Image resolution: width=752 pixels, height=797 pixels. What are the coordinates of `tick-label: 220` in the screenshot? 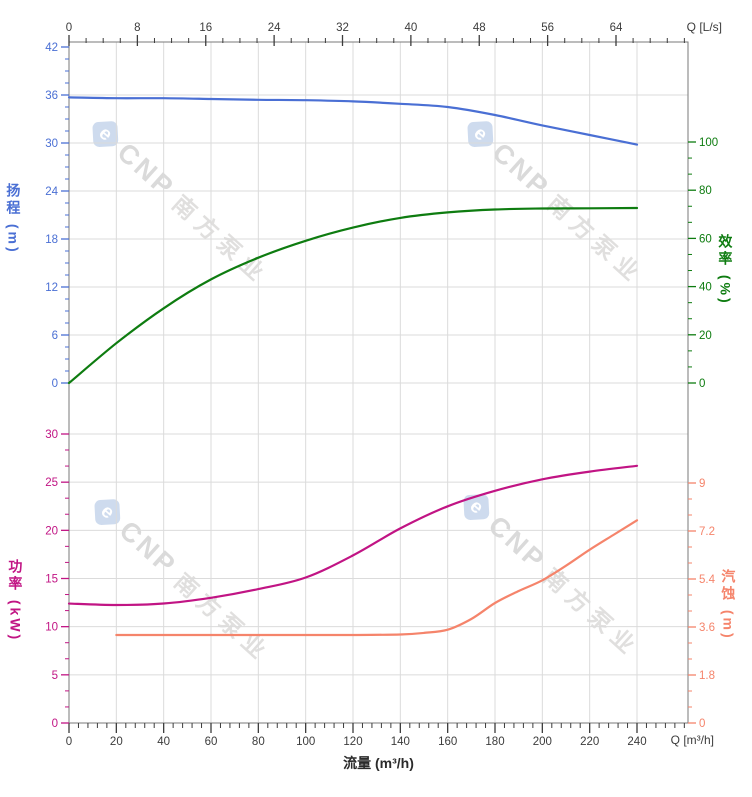 It's located at (589, 742).